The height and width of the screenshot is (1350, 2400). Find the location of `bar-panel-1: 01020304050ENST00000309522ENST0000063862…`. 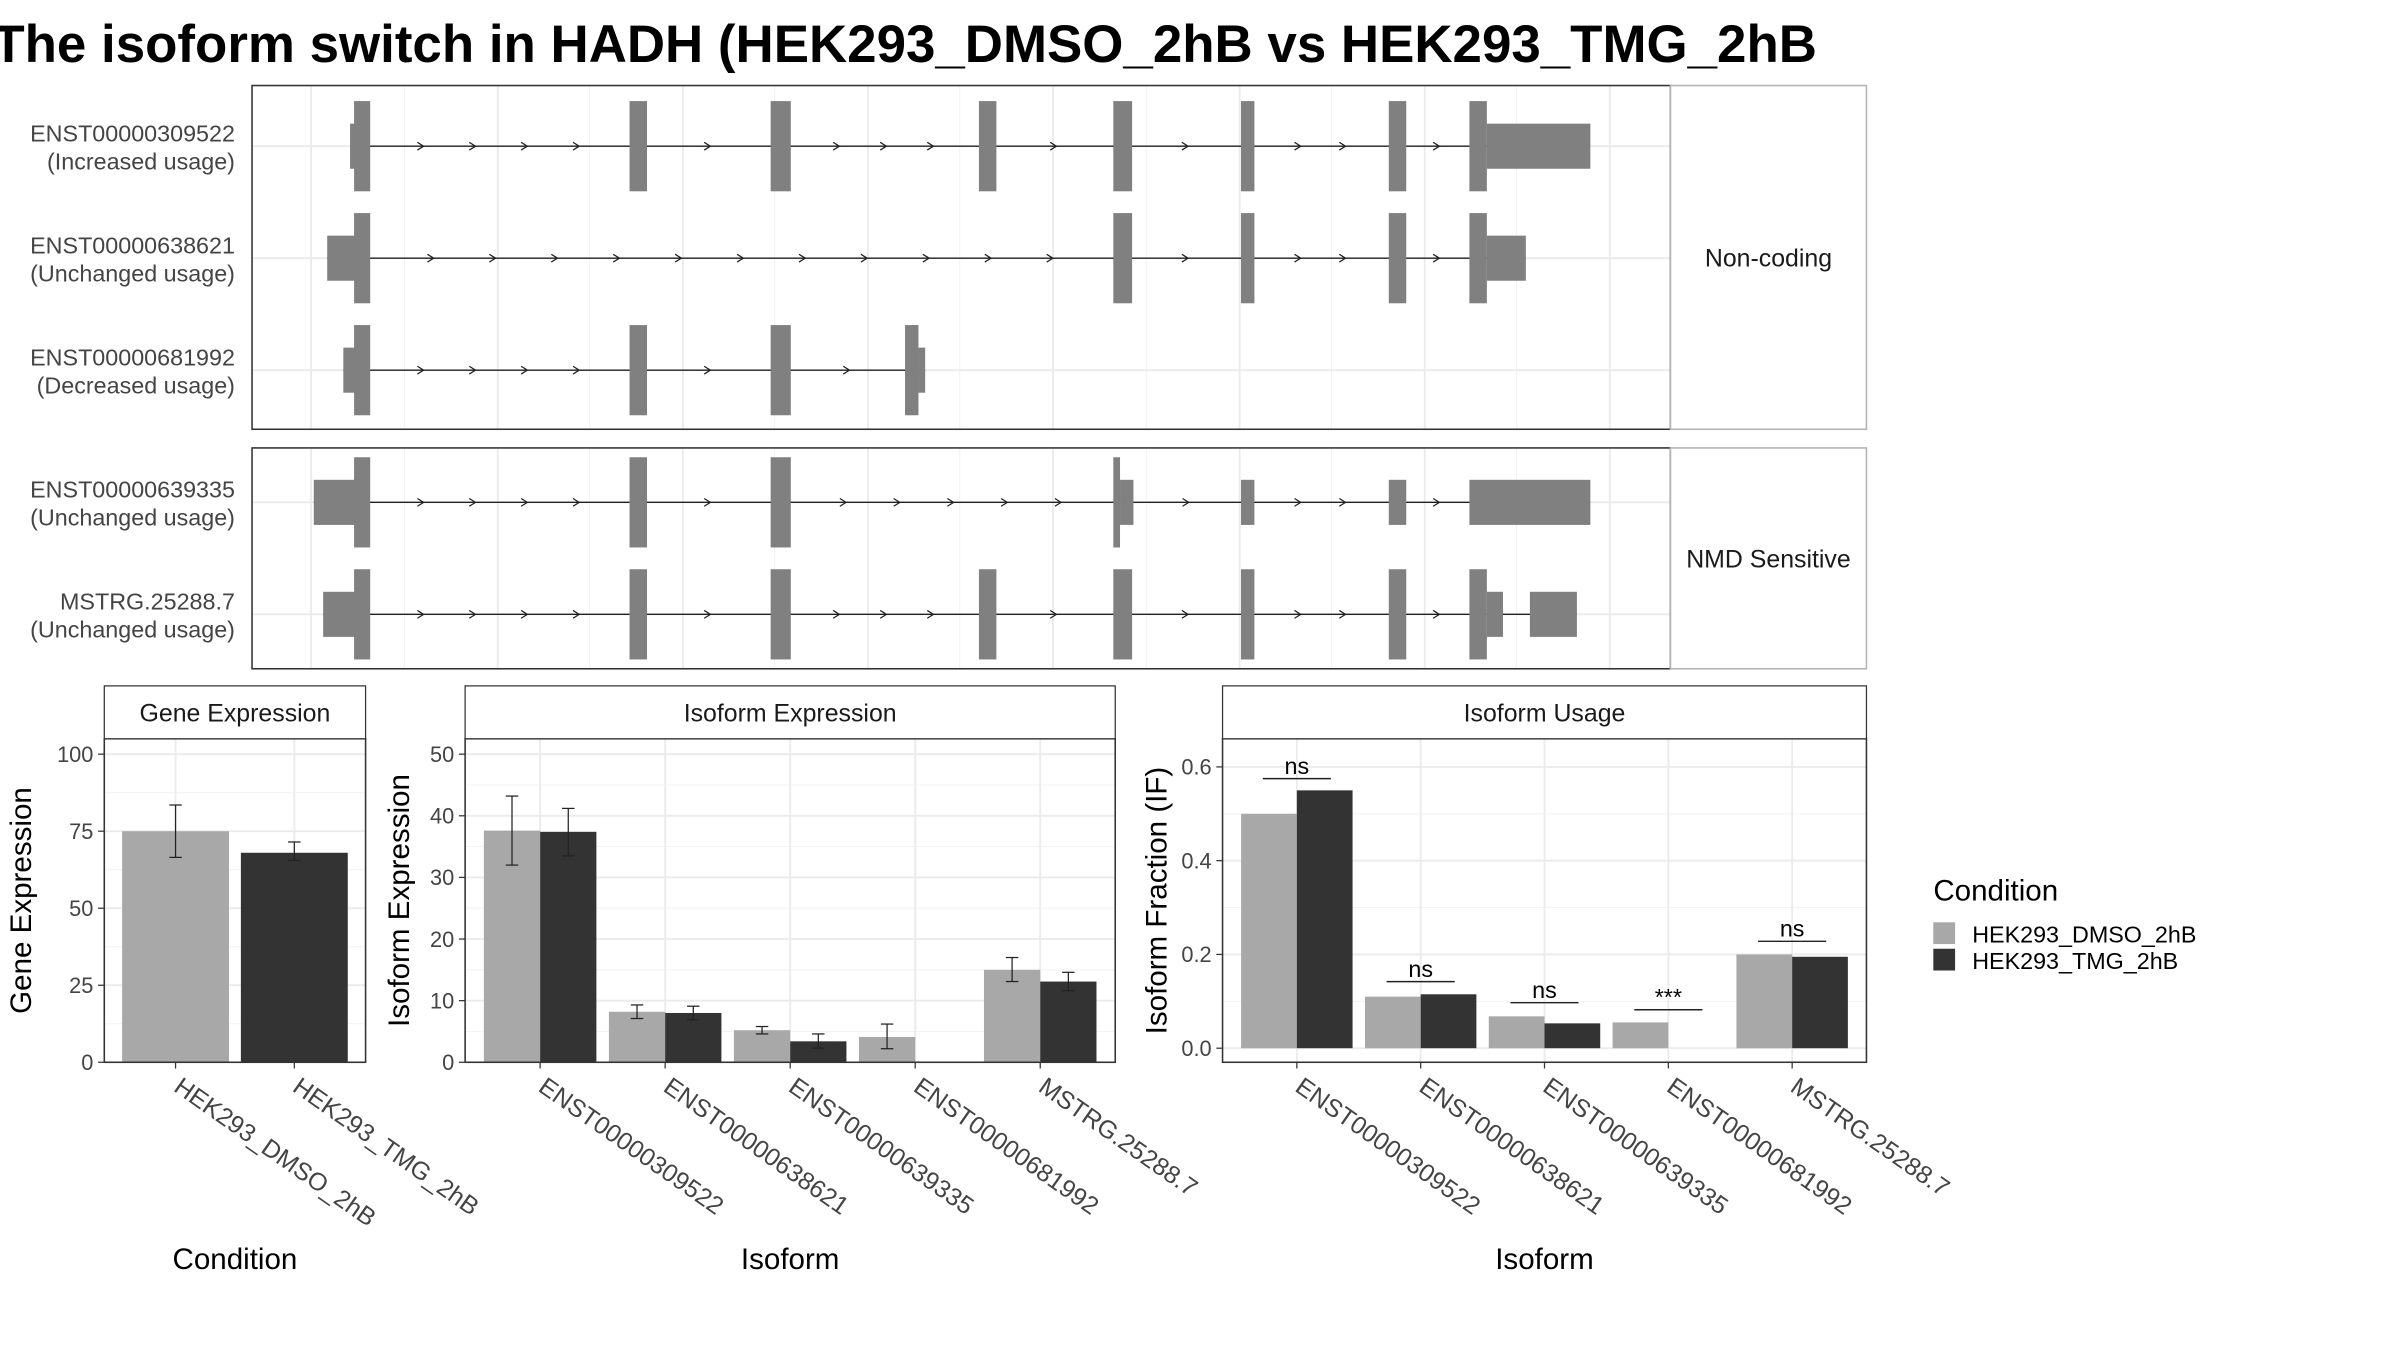

bar-panel-1: 01020304050ENST00000309522ENST0000063862… is located at coordinates (793, 980).